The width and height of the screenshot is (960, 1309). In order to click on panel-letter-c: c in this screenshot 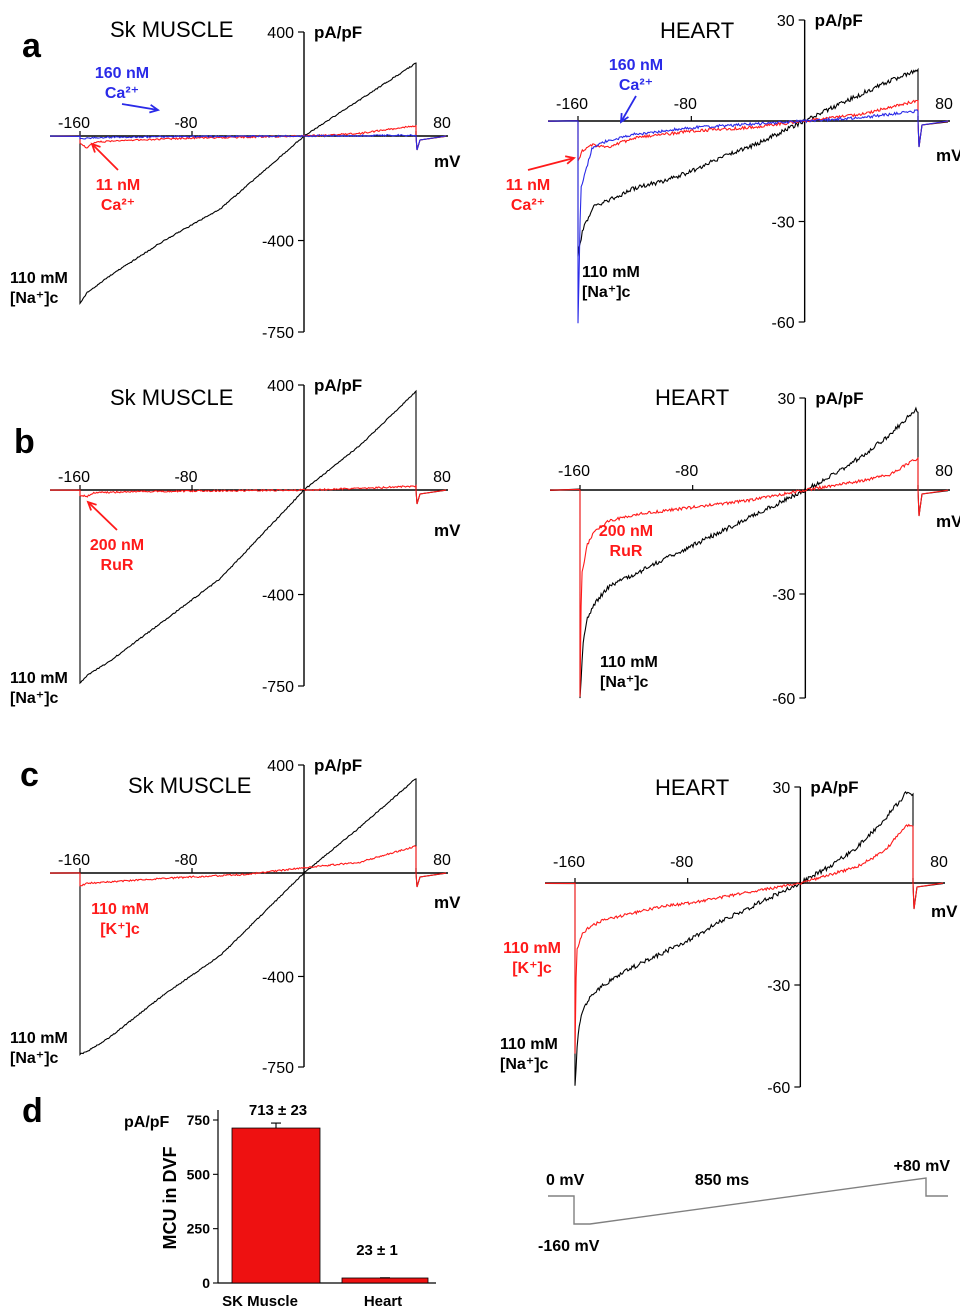, I will do `click(29, 775)`.